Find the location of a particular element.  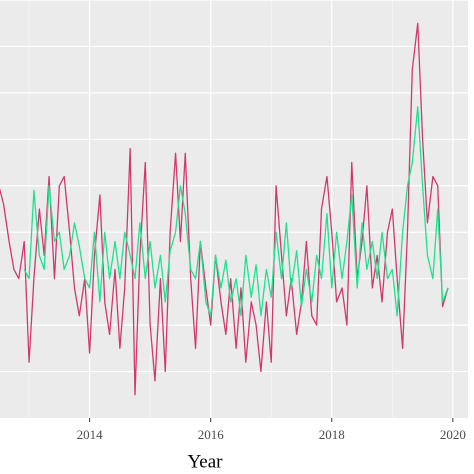

x-axis-title: Year is located at coordinates (205, 461).